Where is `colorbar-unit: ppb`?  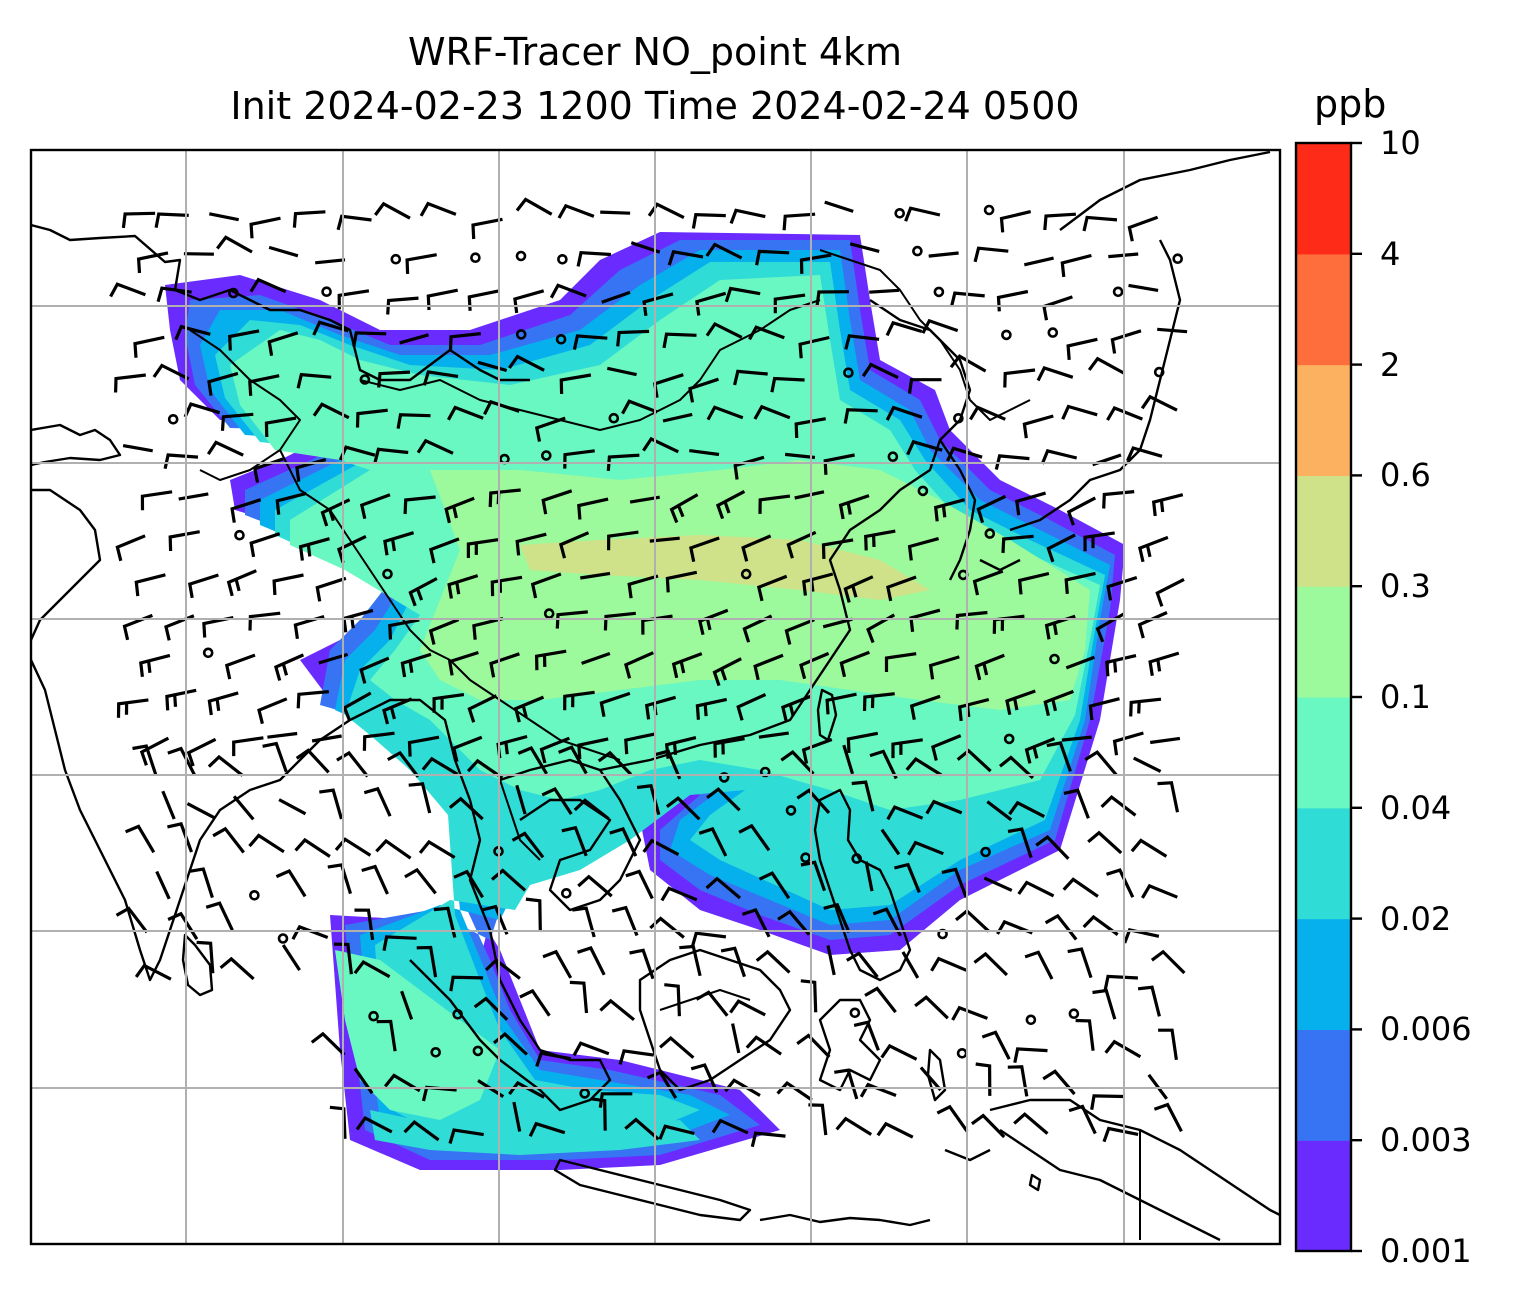 colorbar-unit: ppb is located at coordinates (1350, 104).